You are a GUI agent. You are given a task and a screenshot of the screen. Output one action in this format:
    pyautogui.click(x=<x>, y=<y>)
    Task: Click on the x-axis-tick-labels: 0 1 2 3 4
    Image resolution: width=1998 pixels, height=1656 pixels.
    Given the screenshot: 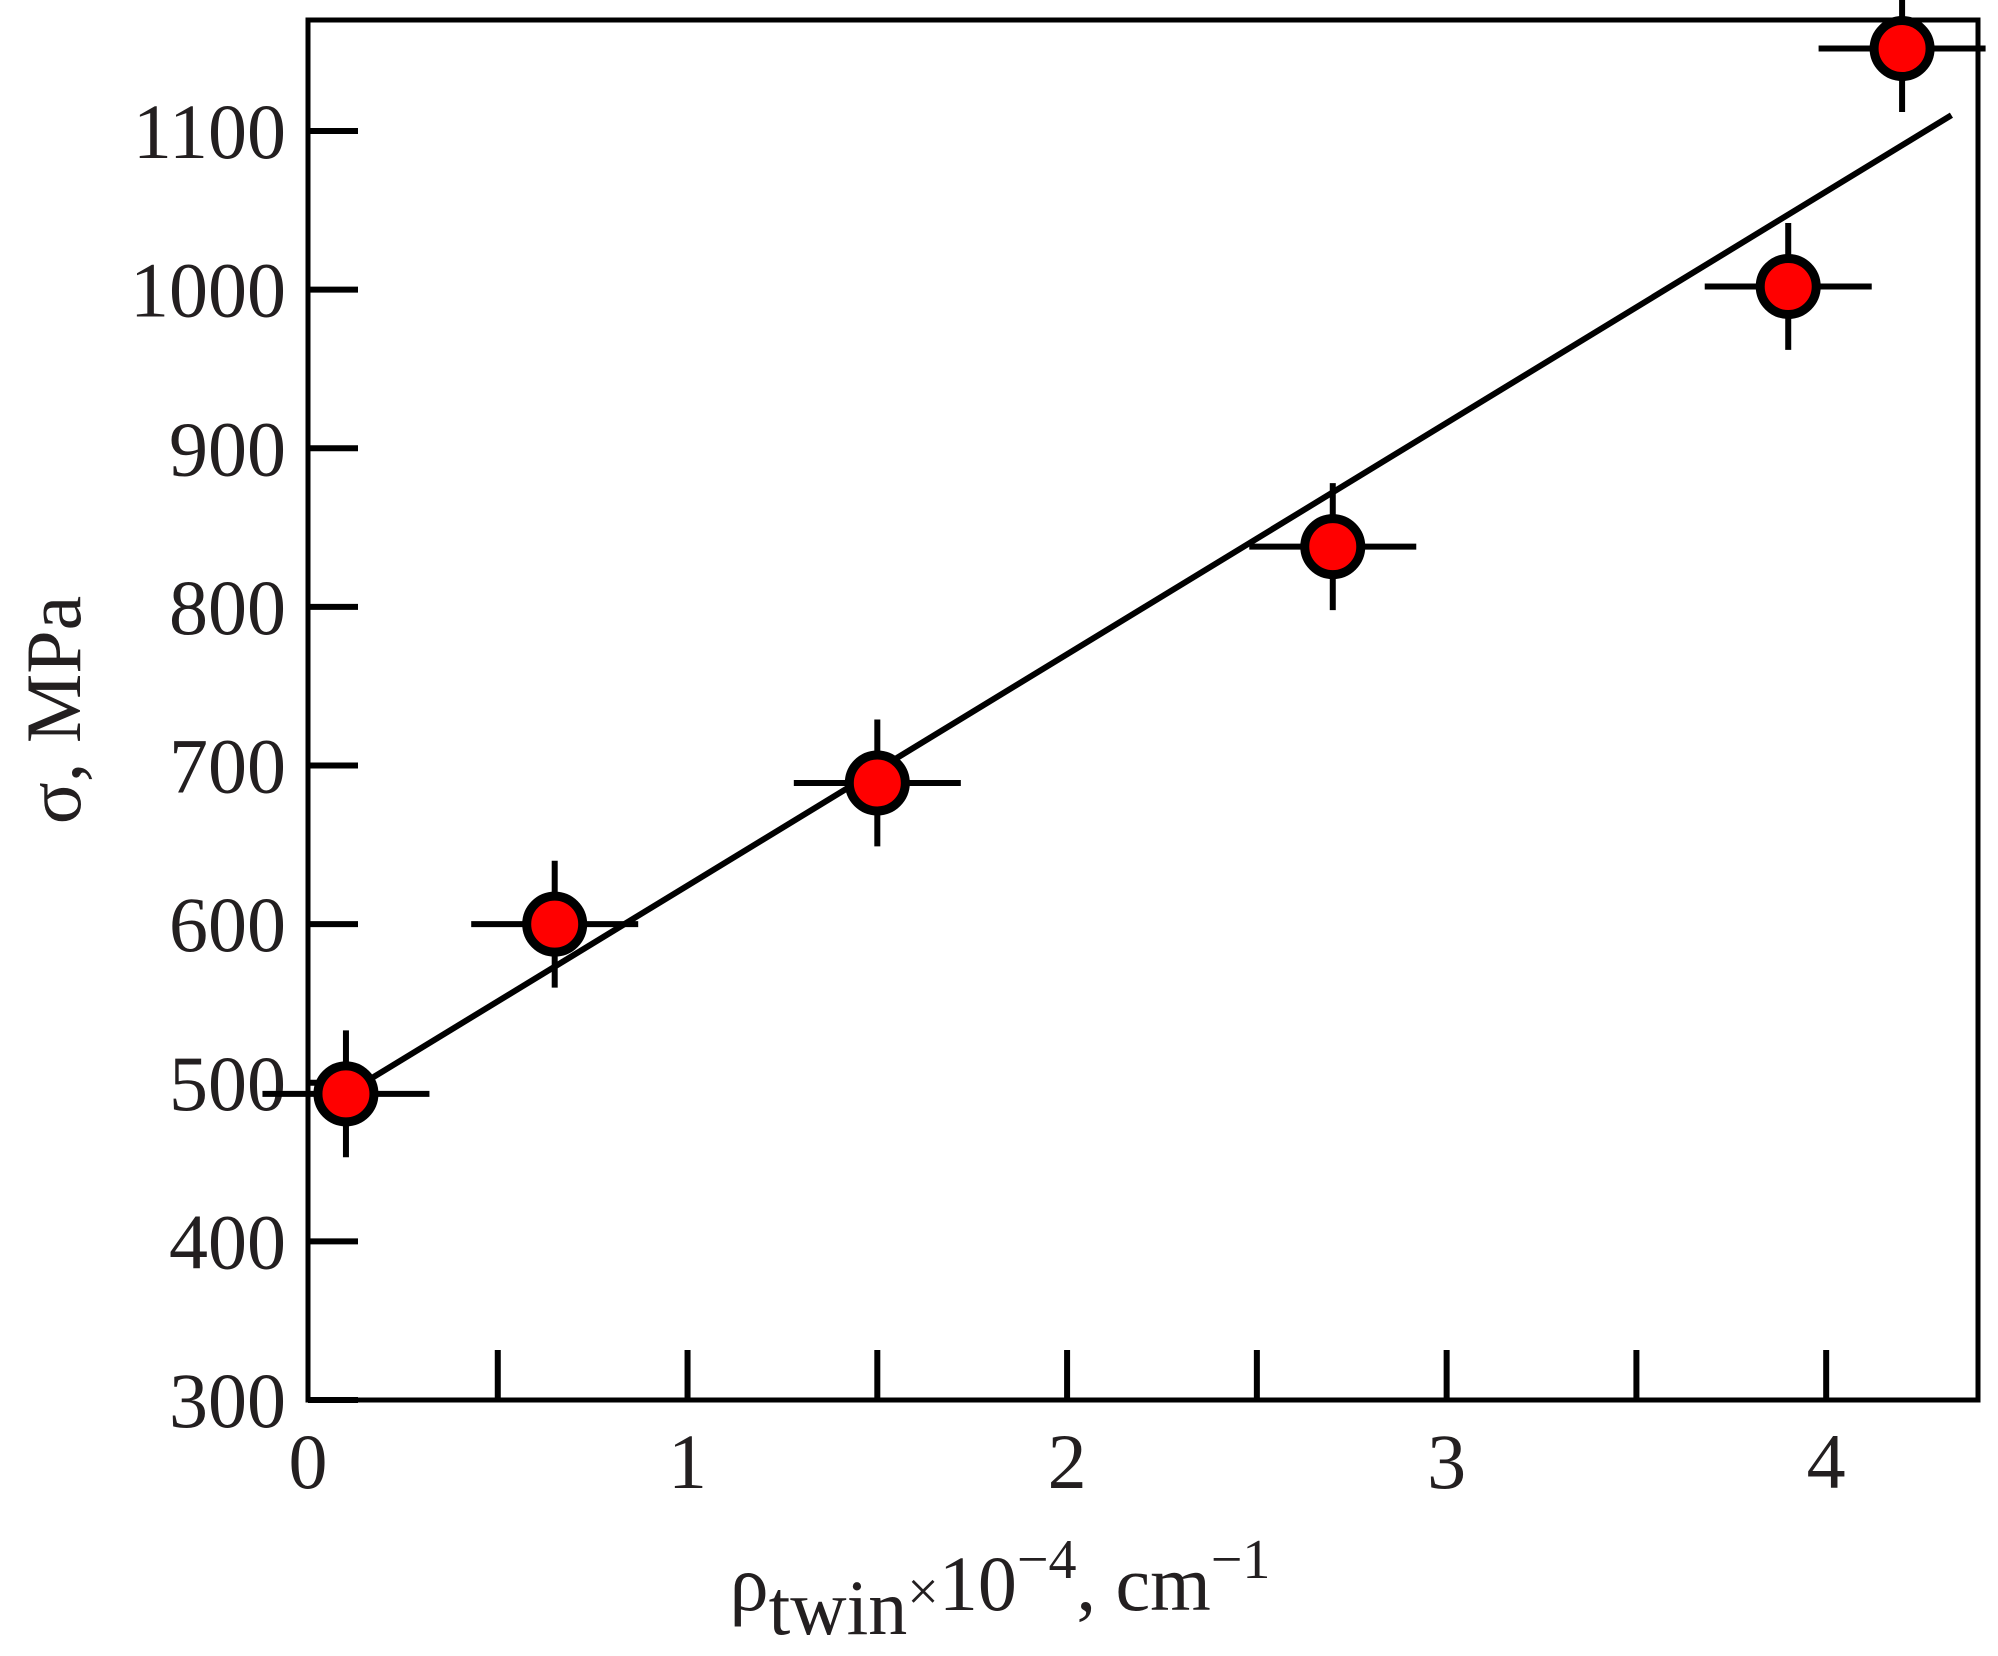 What is the action you would take?
    pyautogui.click(x=1067, y=1461)
    